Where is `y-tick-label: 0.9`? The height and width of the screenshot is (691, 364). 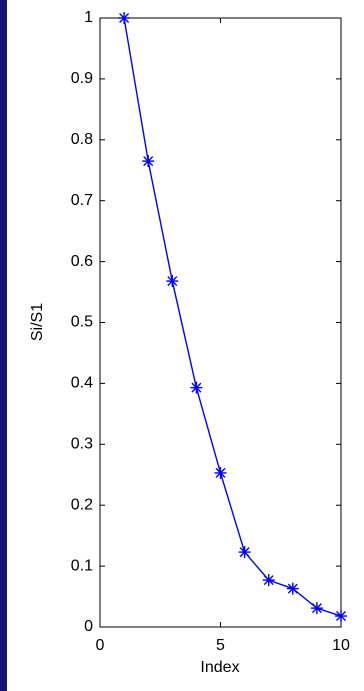 y-tick-label: 0.9 is located at coordinates (82, 78).